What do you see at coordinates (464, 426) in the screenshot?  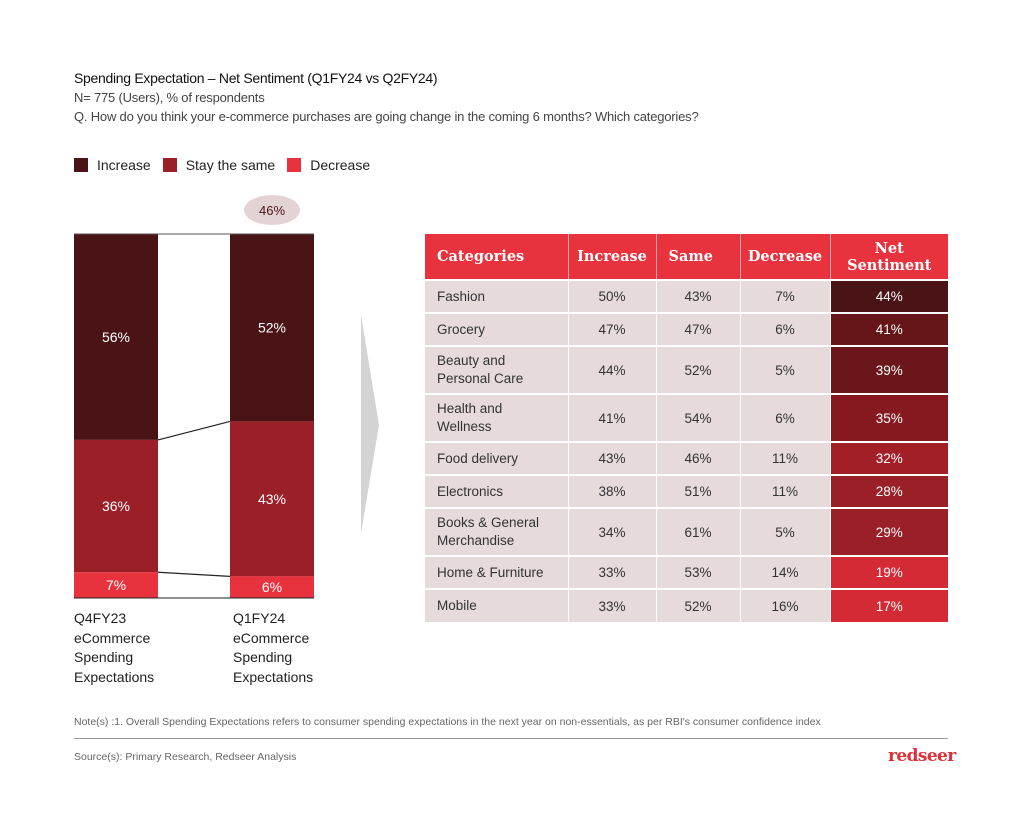 I see `category-line: Wellness` at bounding box center [464, 426].